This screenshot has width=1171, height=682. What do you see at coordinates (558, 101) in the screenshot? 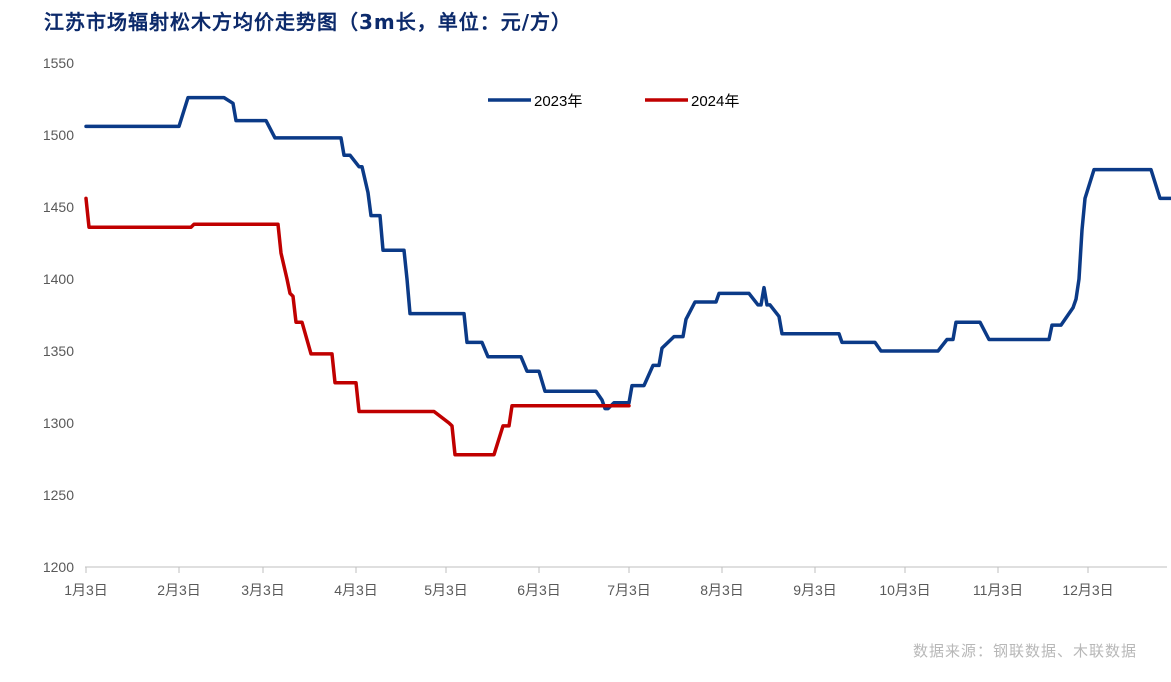
I see `legend-label: 2023年` at bounding box center [558, 101].